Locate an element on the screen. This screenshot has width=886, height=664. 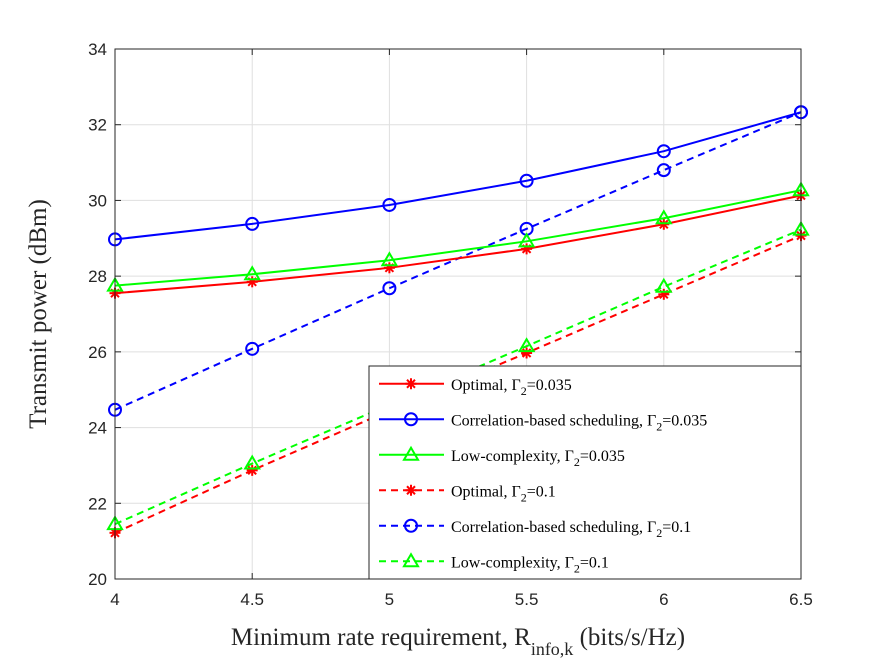
y-tick-label: 34 is located at coordinates (97, 49).